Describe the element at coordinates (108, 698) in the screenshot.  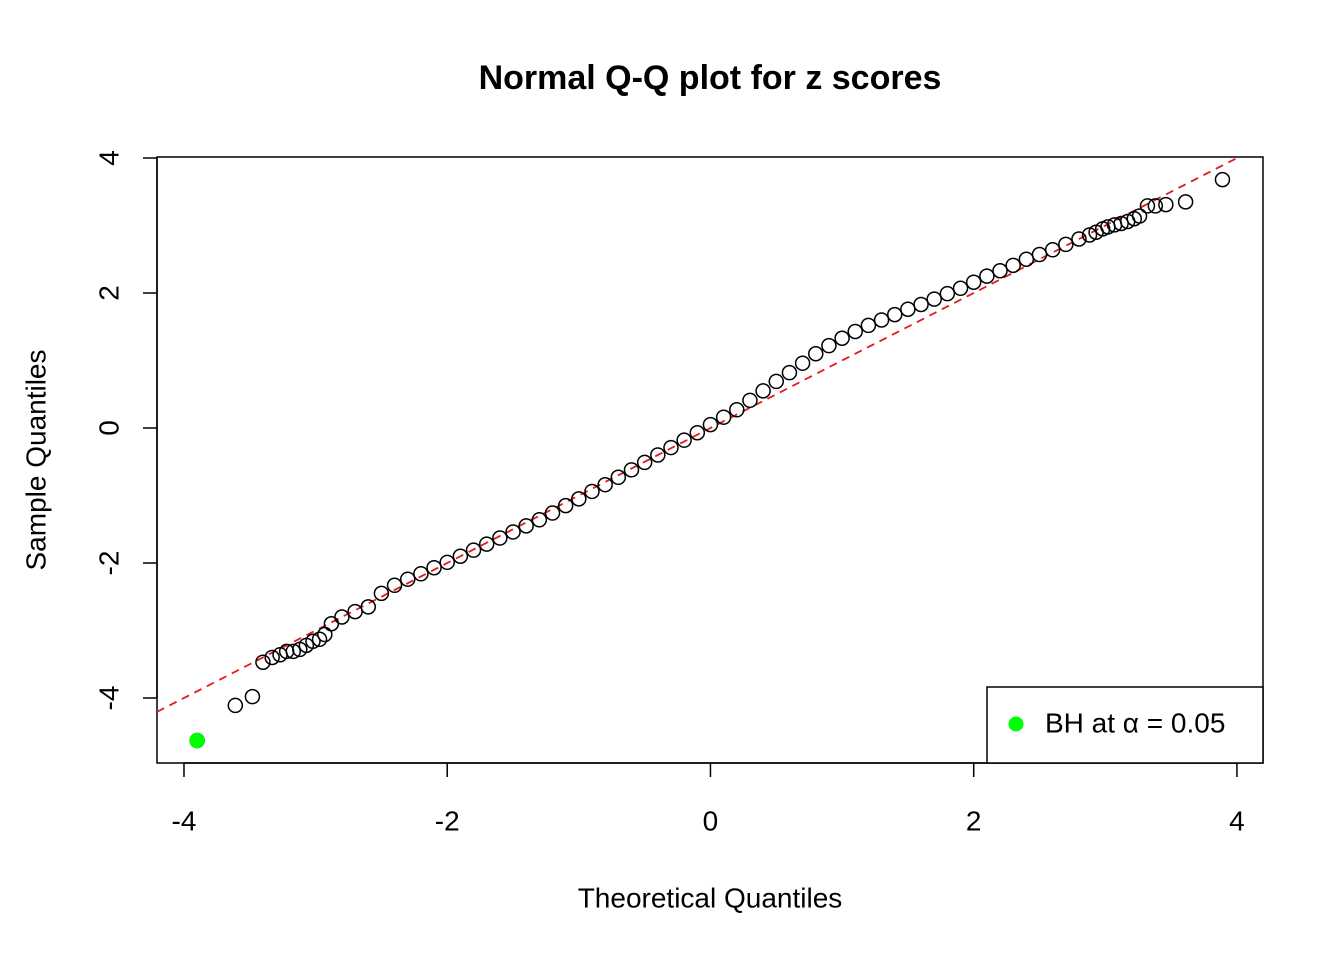
I see `y-tick-label: -4` at that location.